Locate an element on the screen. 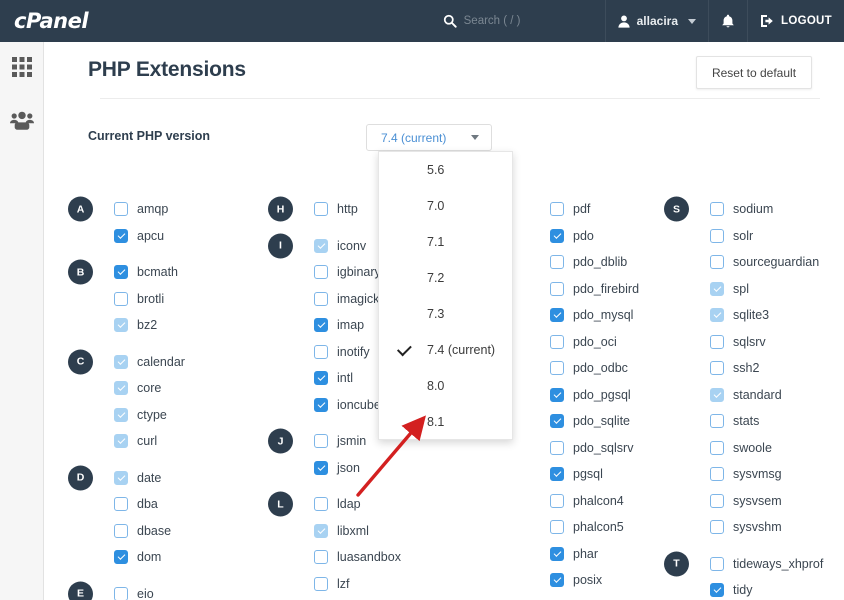 The width and height of the screenshot is (844, 600). extension-toggle-pdo: pdo is located at coordinates (547, 235).